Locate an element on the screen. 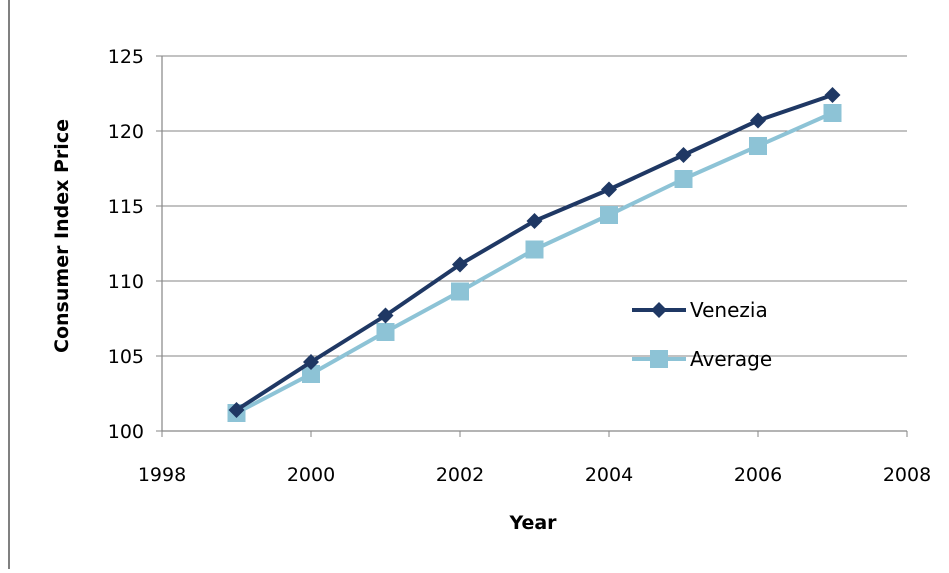  y-tick-labels: 100 105 110 115 120 125 is located at coordinates (126, 244).